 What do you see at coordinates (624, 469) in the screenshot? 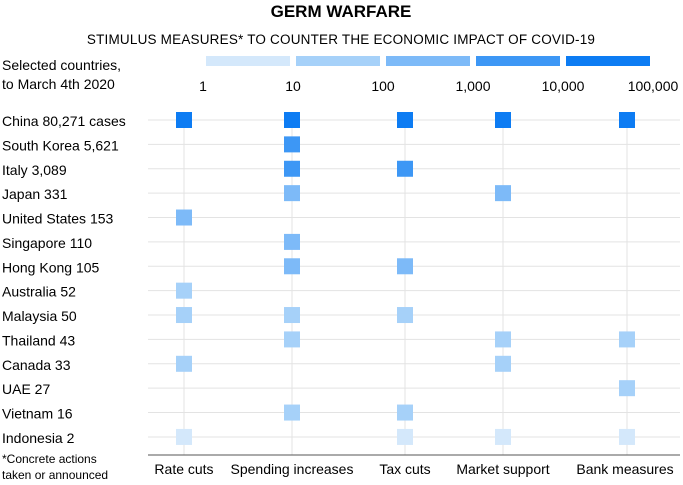
I see `column-label: Bank measures` at bounding box center [624, 469].